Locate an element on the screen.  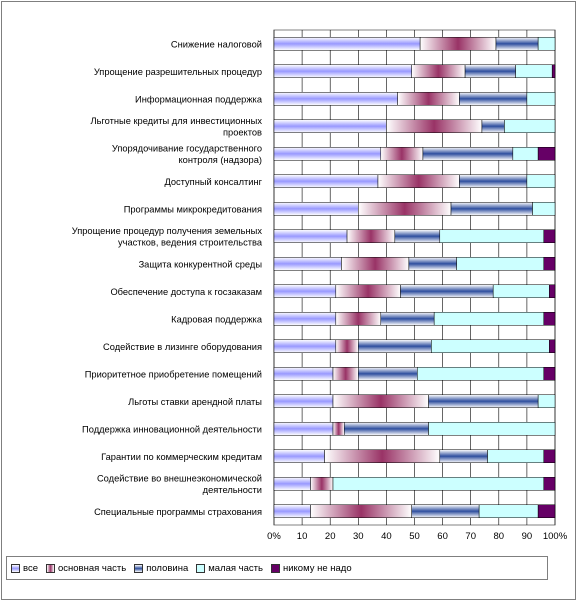
category-label: Гарантии по коммерческим кредитам is located at coordinates (181, 457).